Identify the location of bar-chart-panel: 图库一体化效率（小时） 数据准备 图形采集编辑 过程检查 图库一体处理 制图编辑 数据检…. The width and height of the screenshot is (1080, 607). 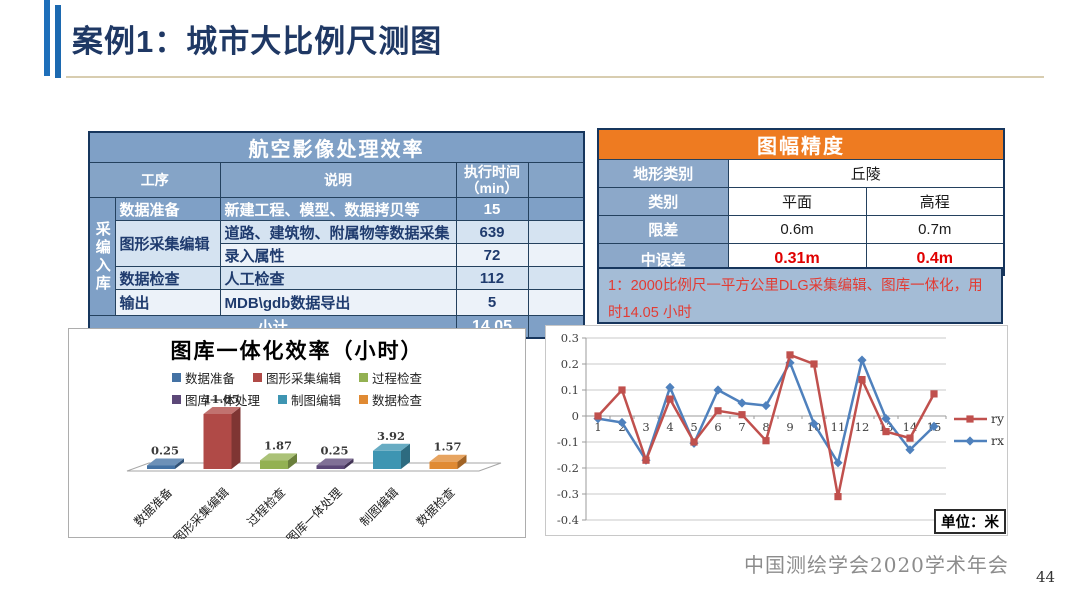
(297, 433).